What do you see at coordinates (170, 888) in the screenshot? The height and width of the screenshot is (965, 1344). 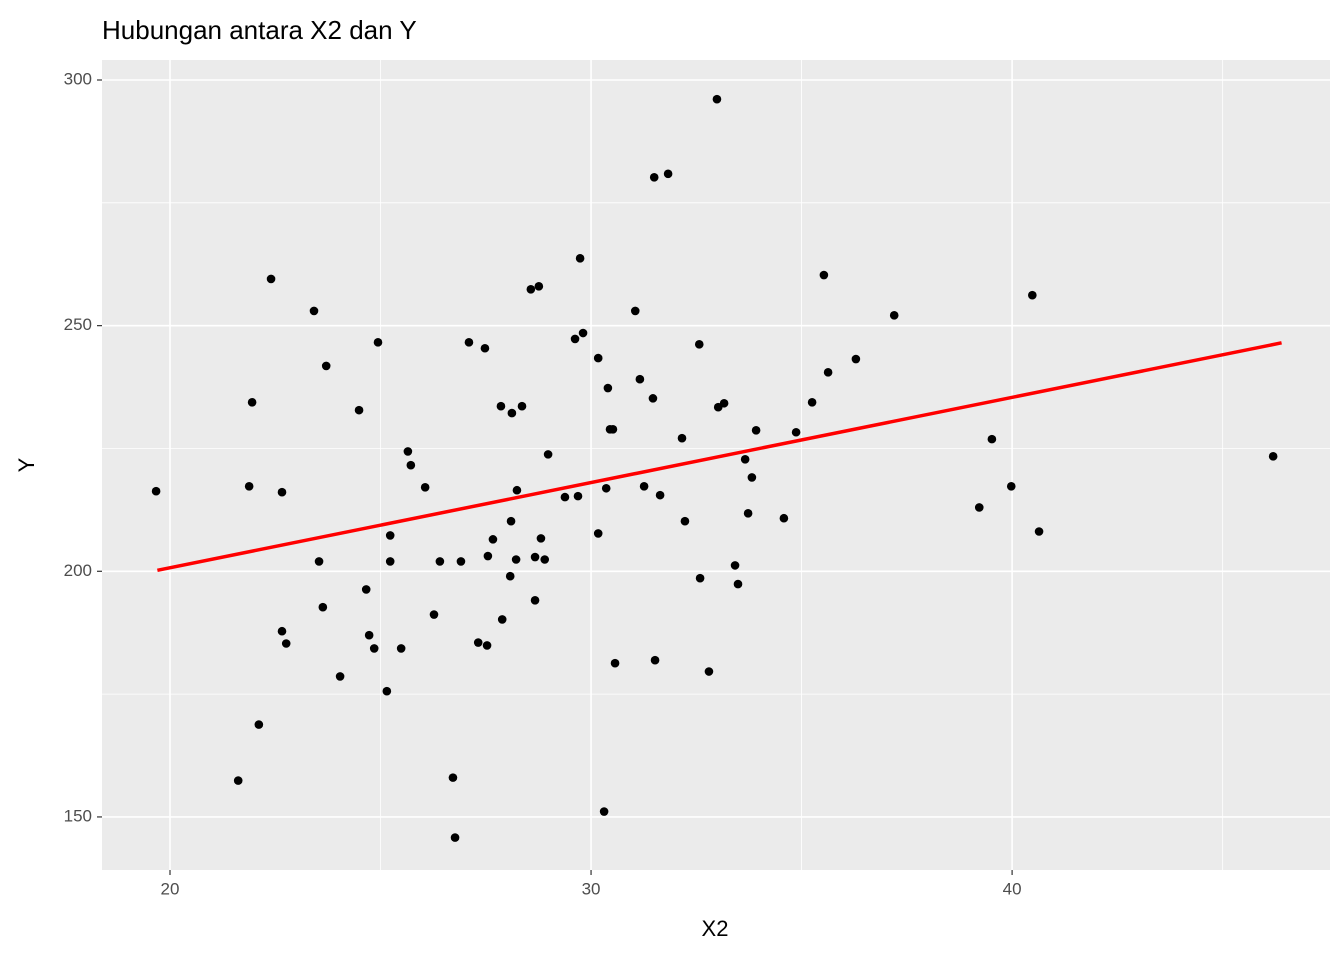 I see `x-tick-label: 20` at bounding box center [170, 888].